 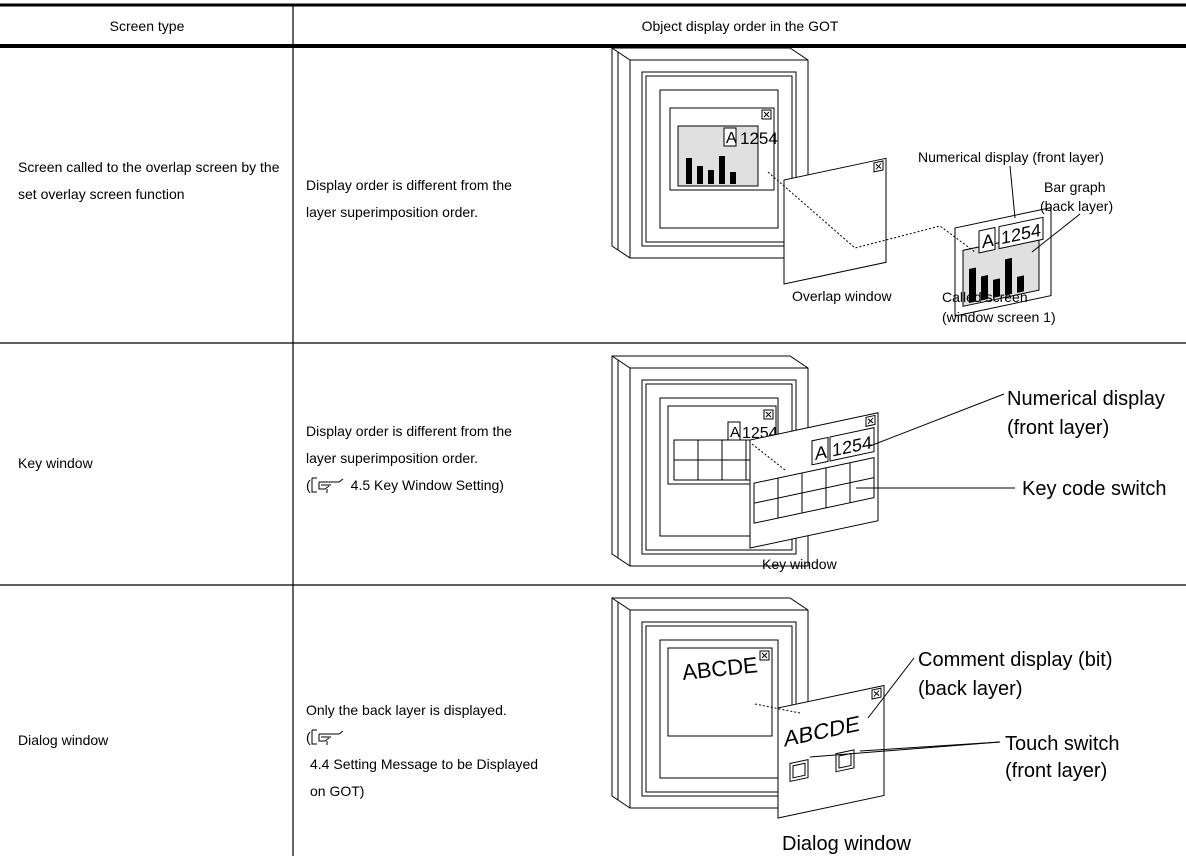 I want to click on window-screen, so click(x=720, y=692).